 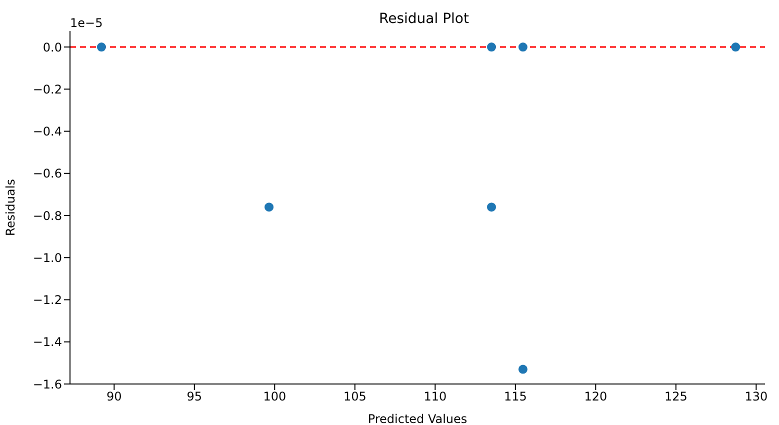 What do you see at coordinates (418, 418) in the screenshot?
I see `x-axis-title: Predicted Values` at bounding box center [418, 418].